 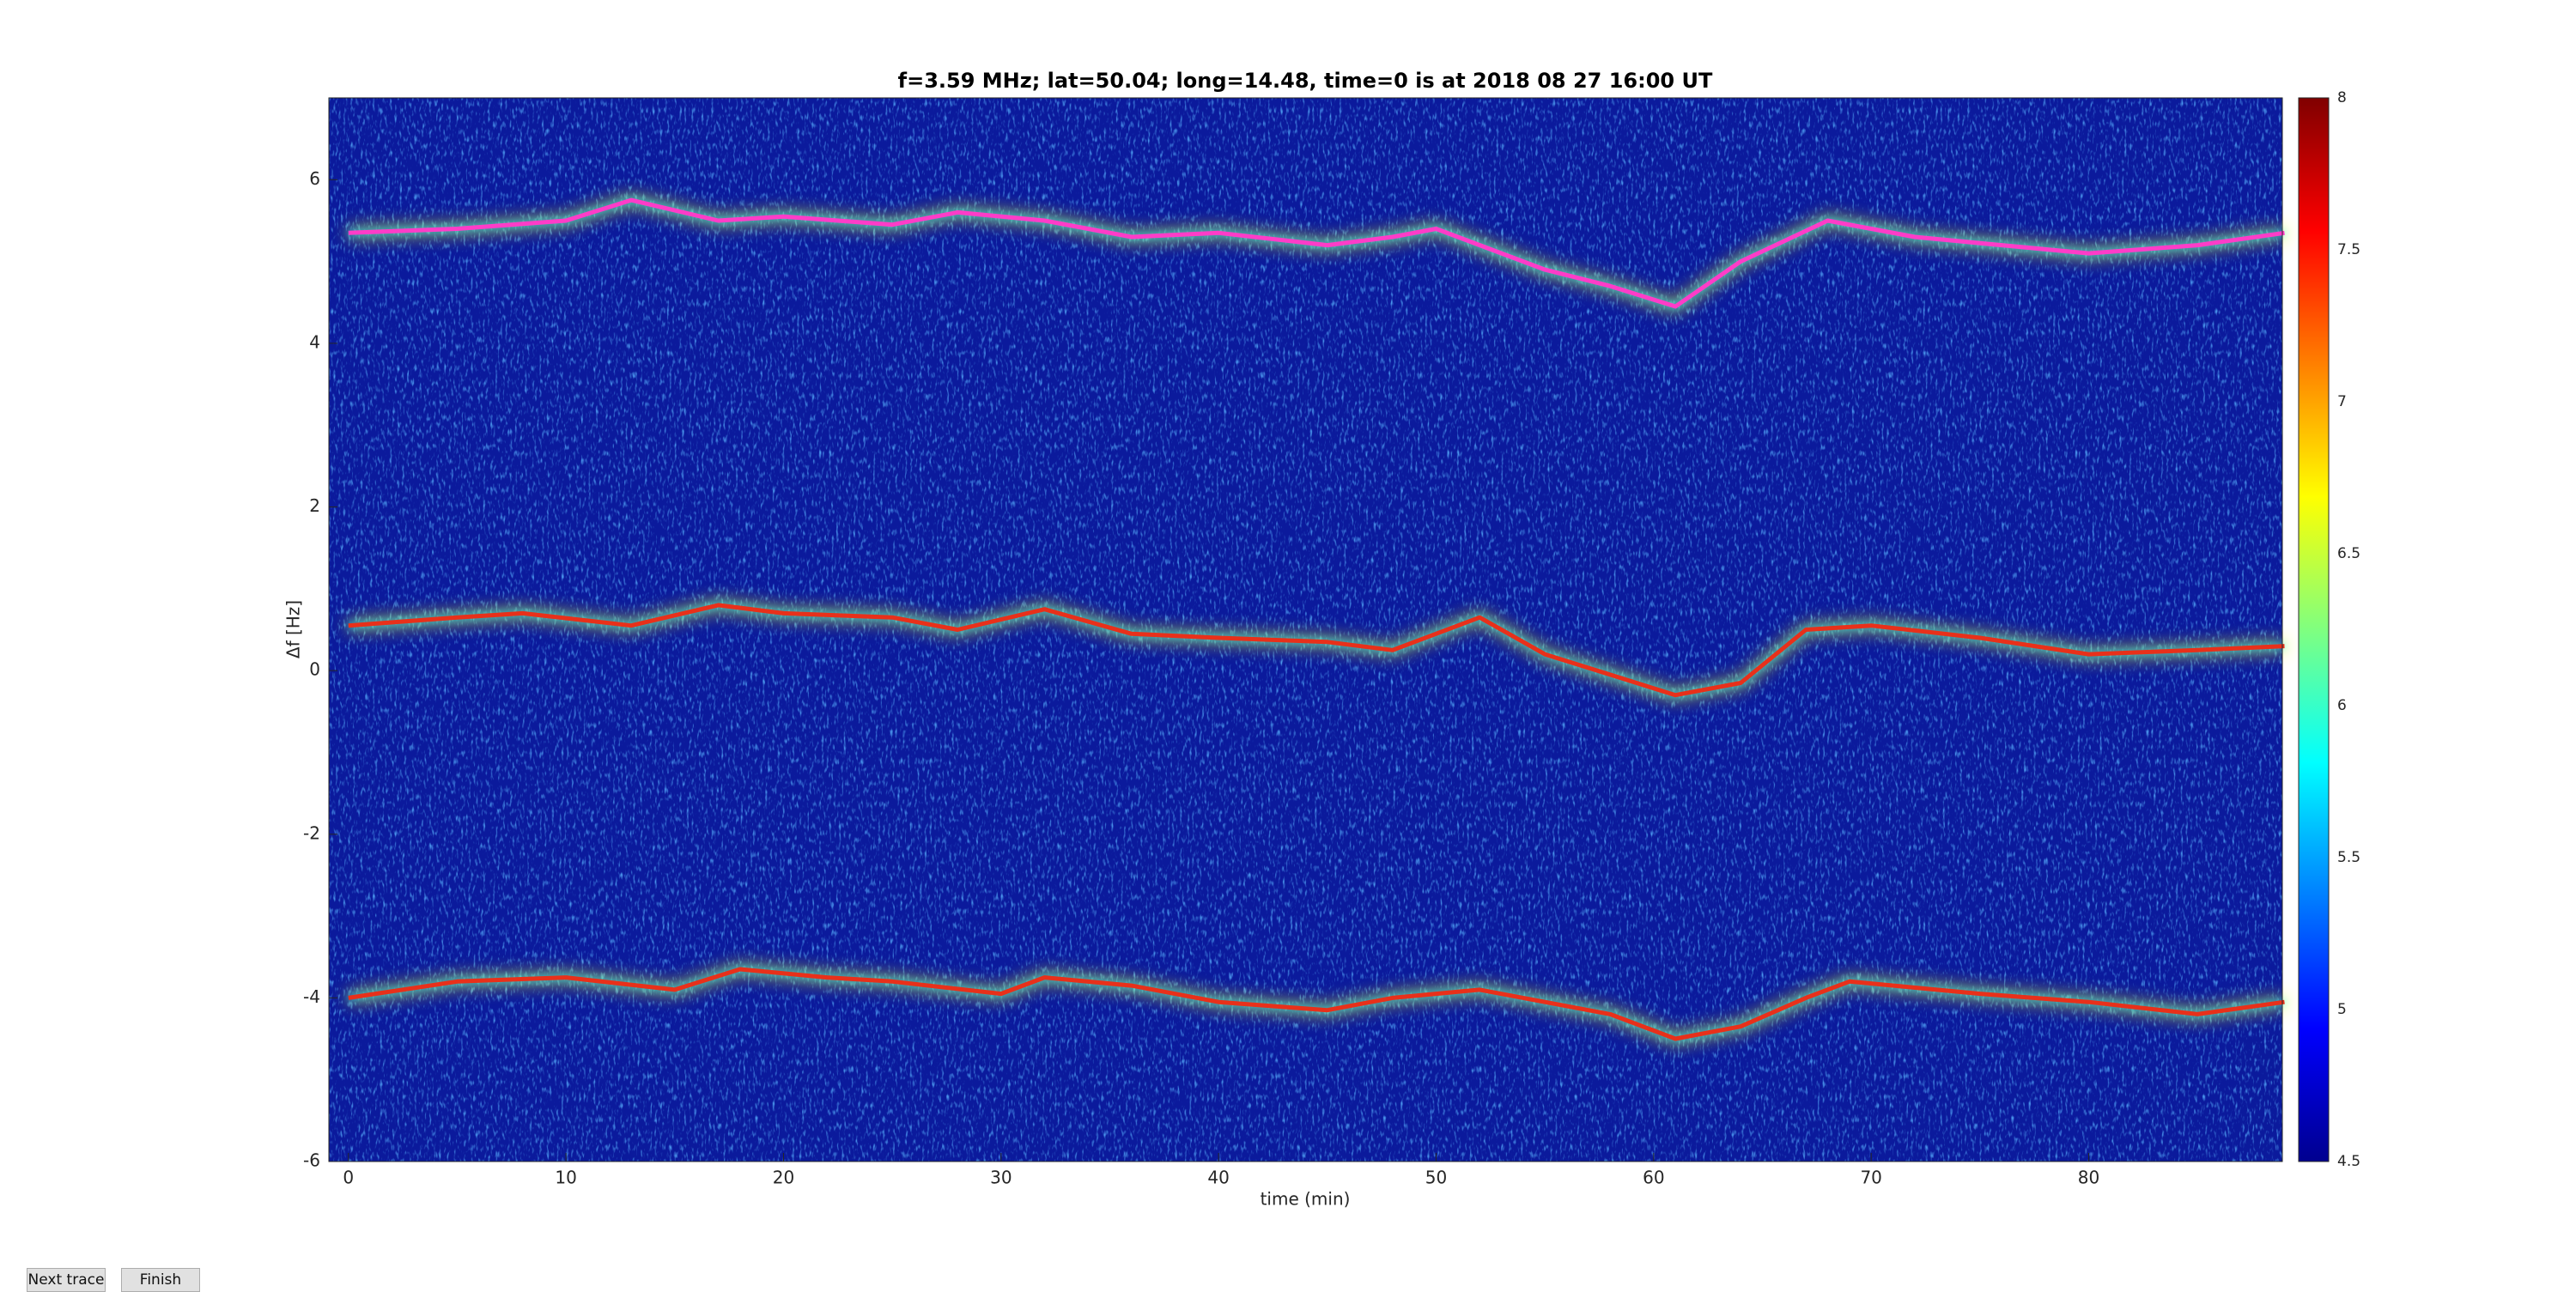 I want to click on colorbar, so click(x=2314, y=629).